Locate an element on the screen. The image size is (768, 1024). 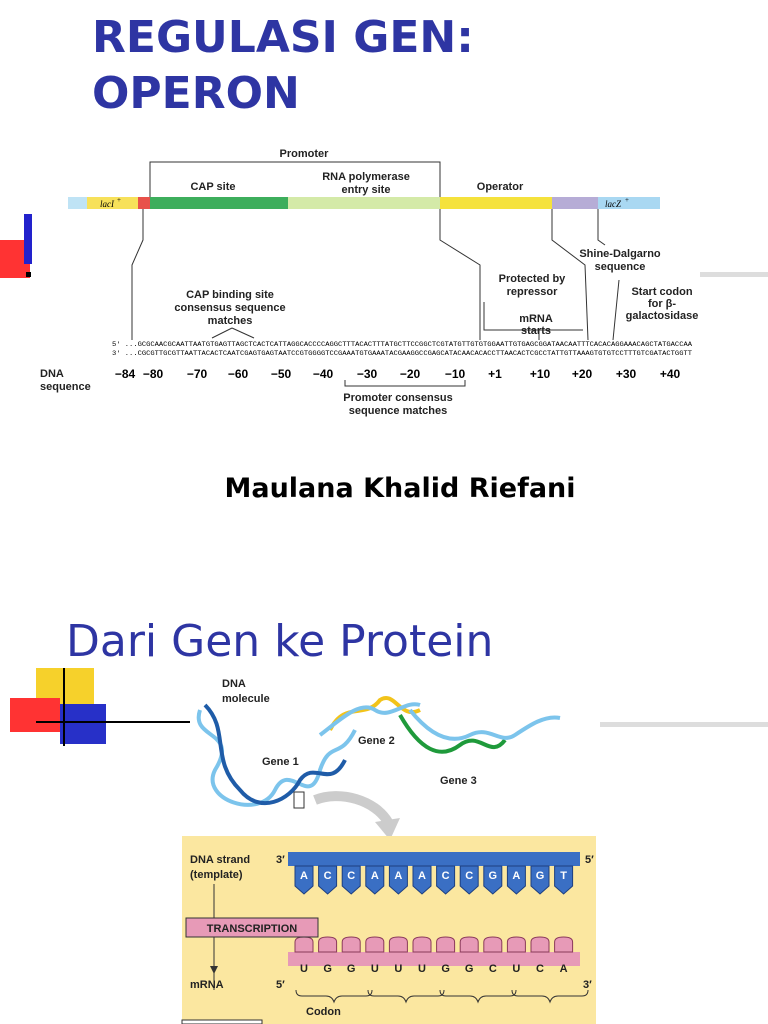
label: sequence matches is located at coordinates (398, 411).